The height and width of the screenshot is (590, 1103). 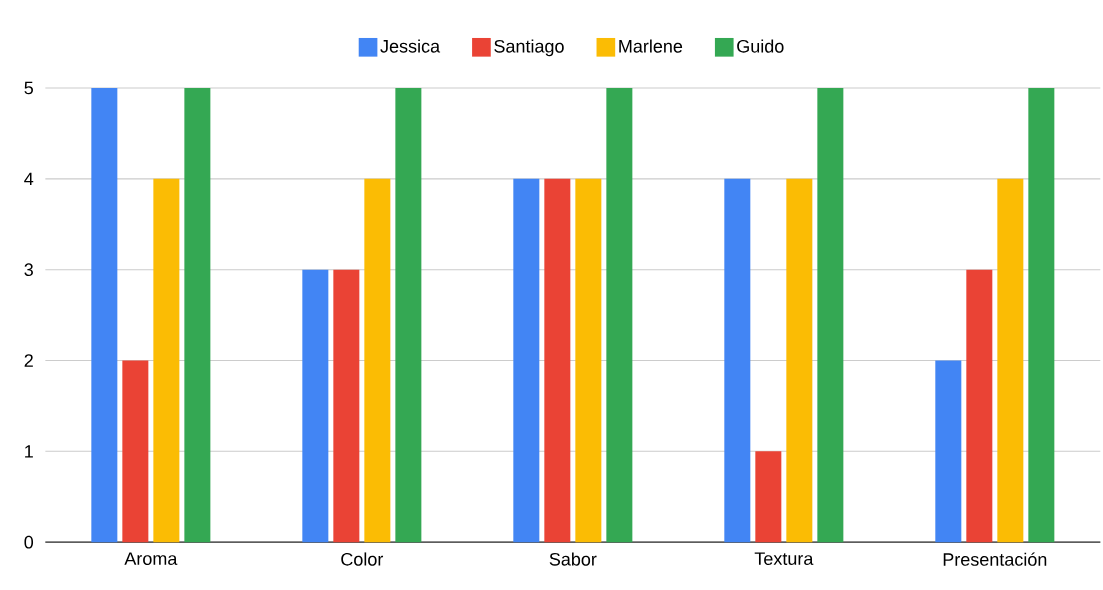 I want to click on legend-label: Marlene, so click(x=651, y=46).